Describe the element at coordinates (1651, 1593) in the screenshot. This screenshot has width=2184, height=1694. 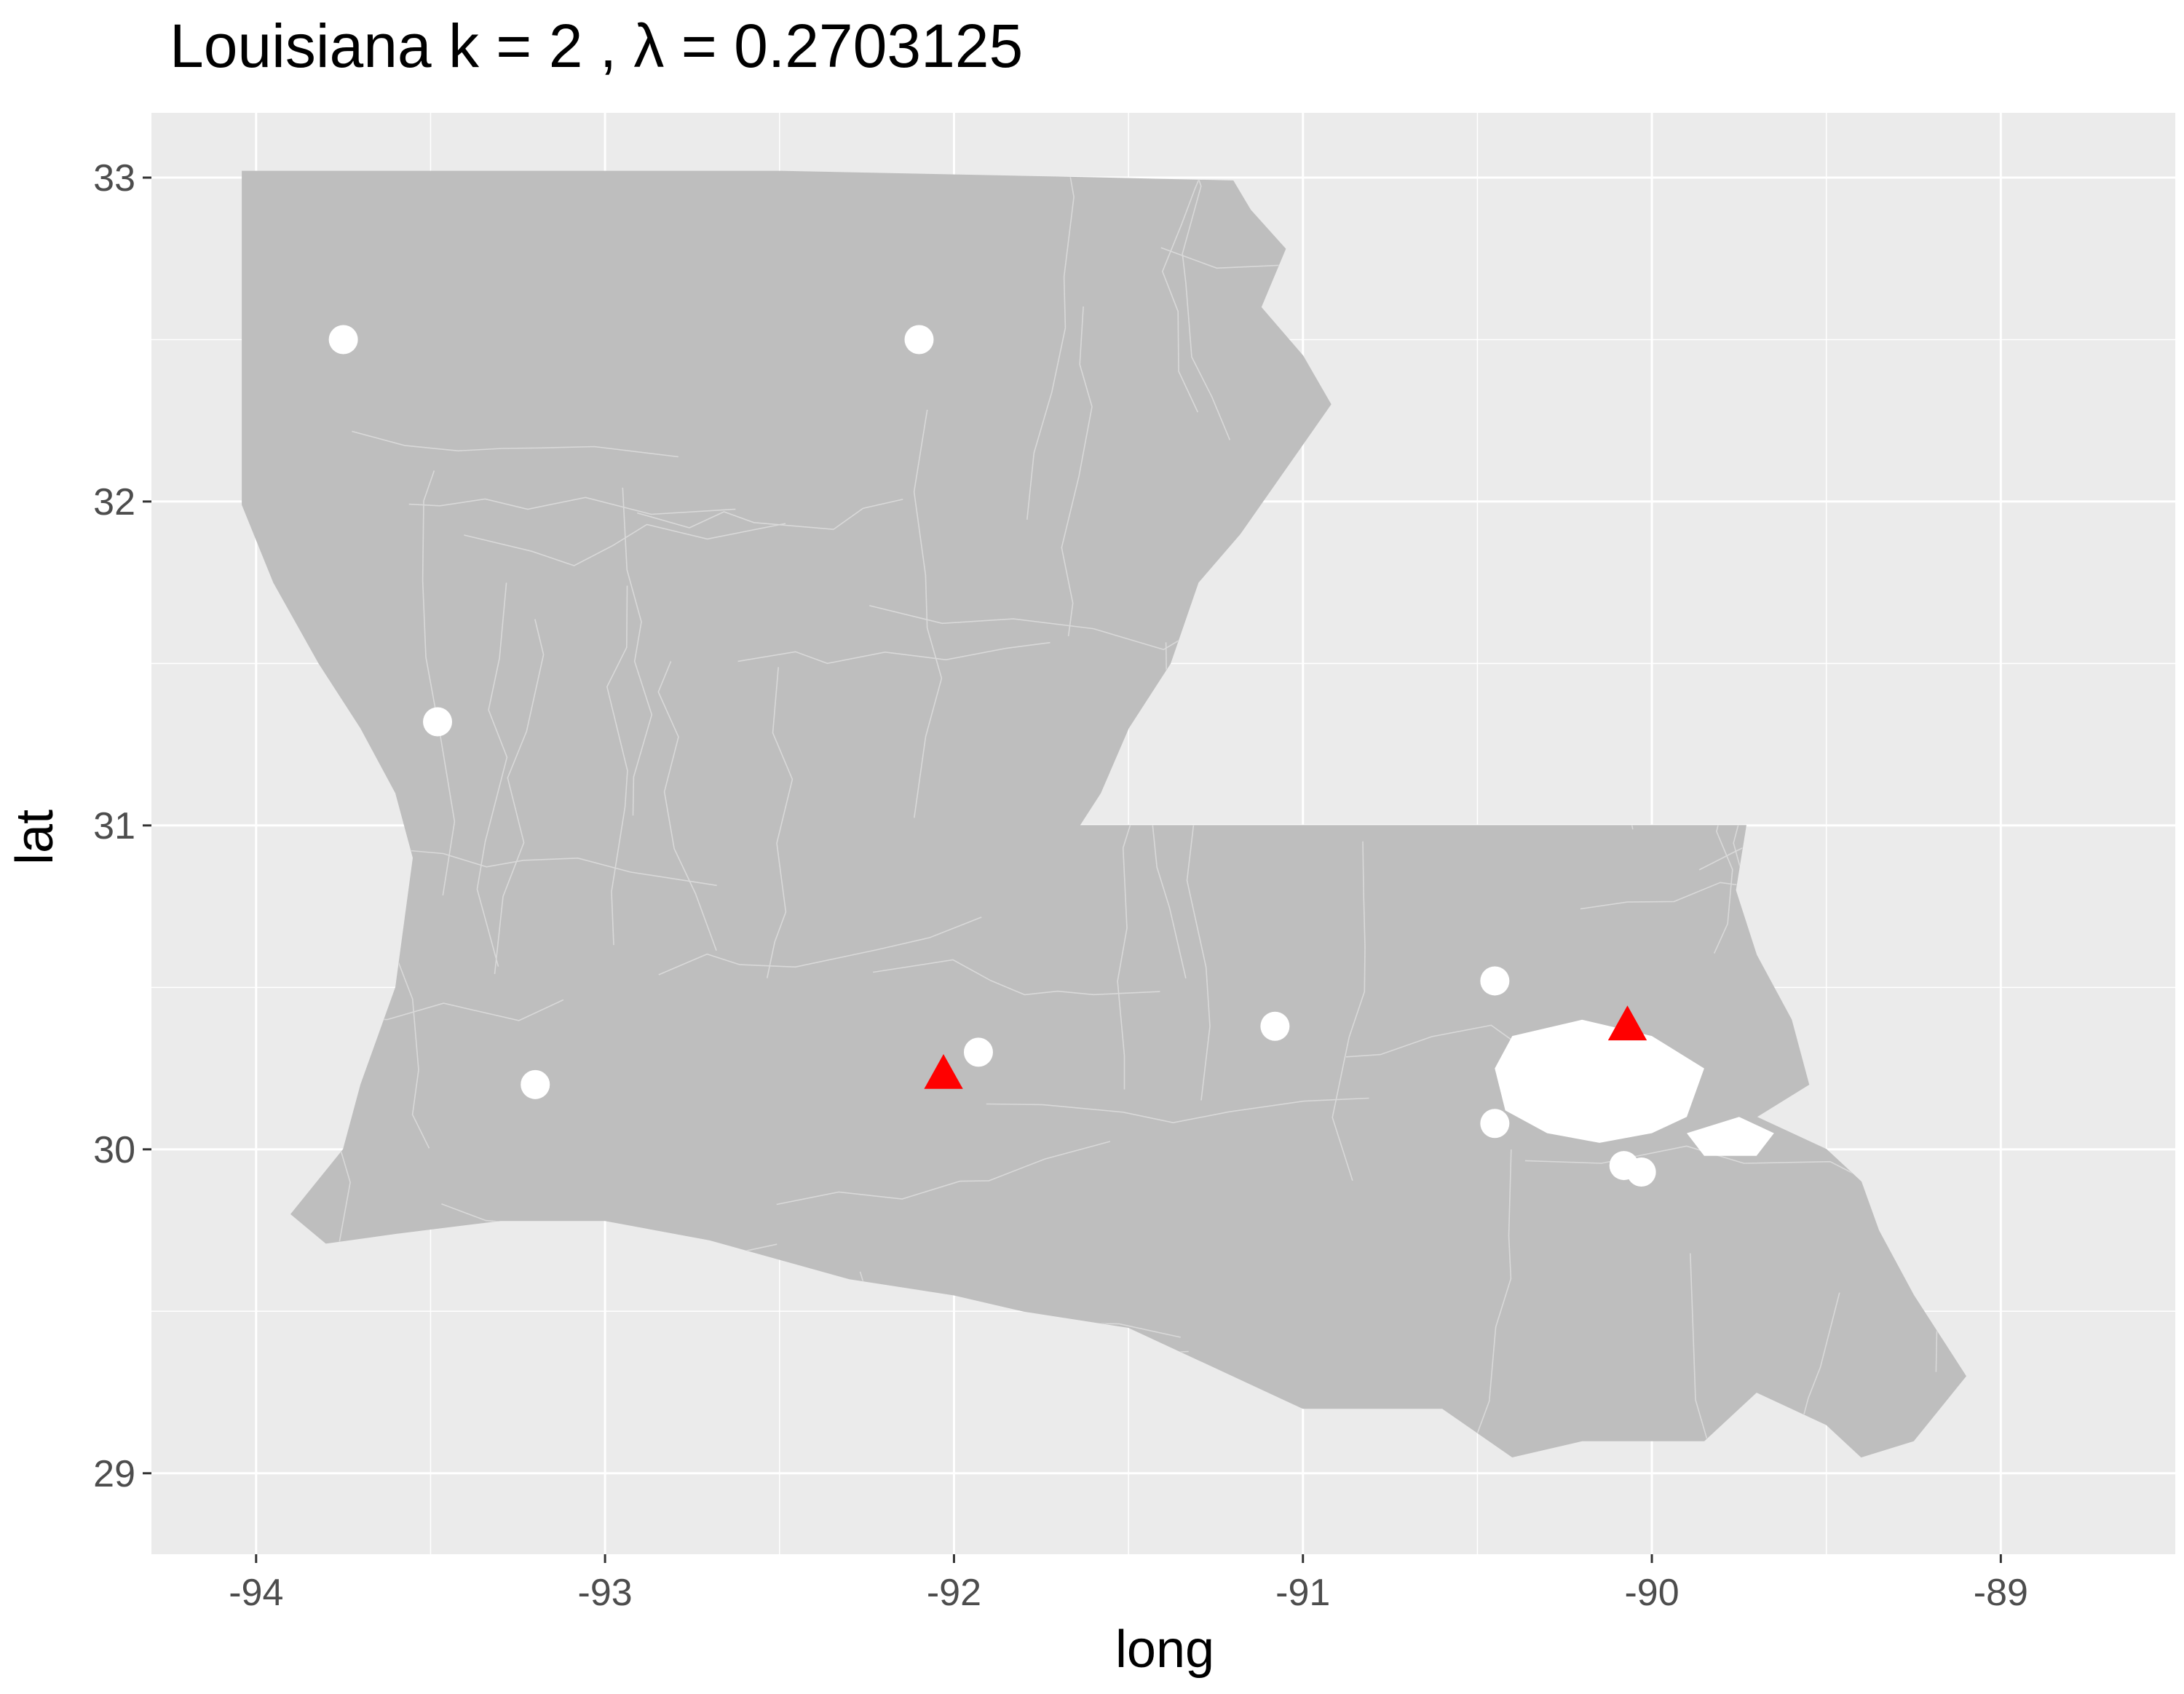
I see `x-tick-label: -90` at that location.